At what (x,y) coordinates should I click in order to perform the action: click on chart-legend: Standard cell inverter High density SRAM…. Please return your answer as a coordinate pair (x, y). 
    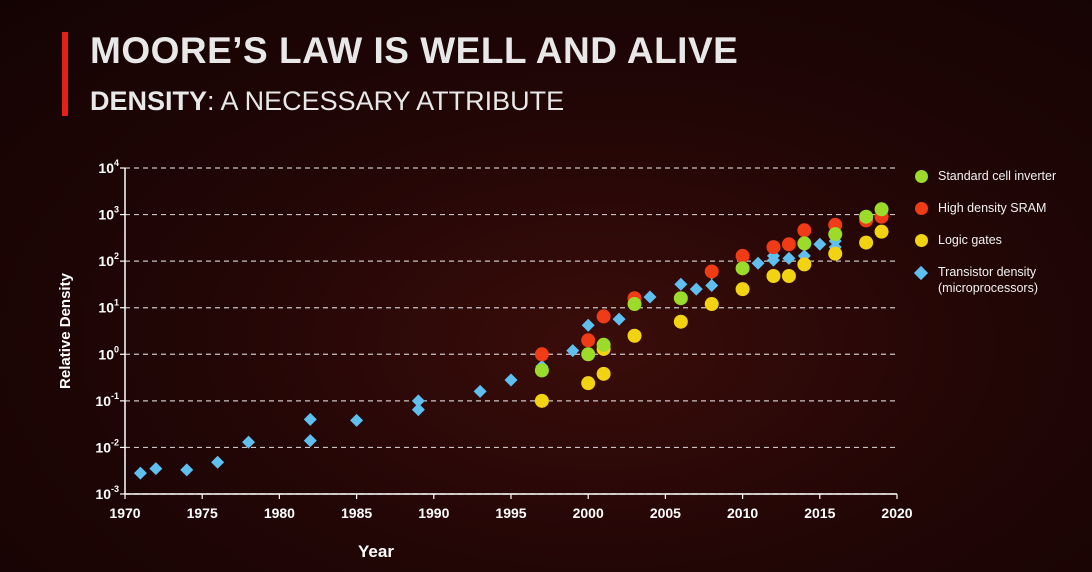
    Looking at the image, I should click on (999, 240).